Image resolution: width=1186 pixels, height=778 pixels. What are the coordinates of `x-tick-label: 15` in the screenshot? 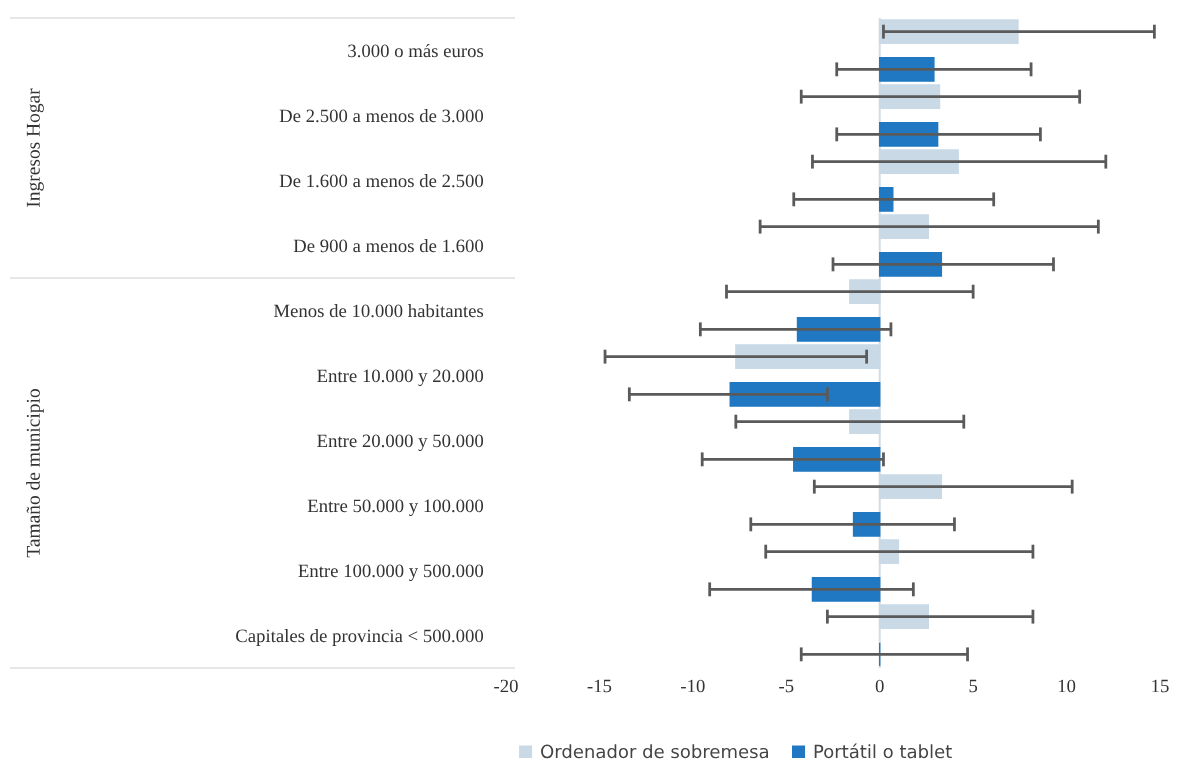 It's located at (1160, 686).